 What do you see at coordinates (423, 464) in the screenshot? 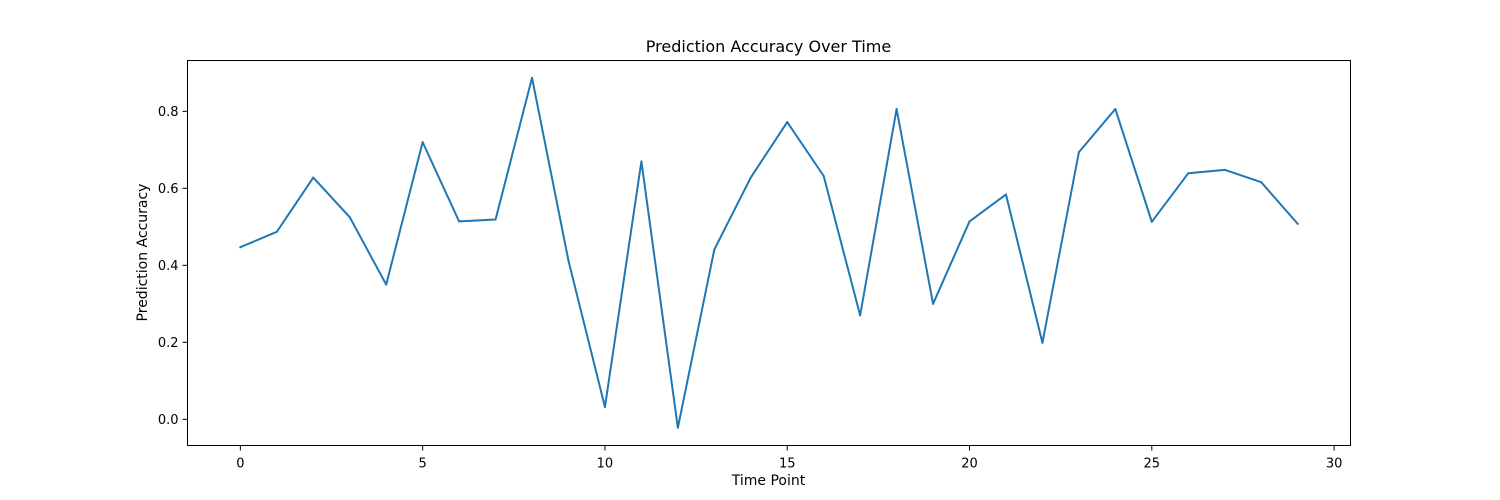
I see `x-tick-label: 5` at bounding box center [423, 464].